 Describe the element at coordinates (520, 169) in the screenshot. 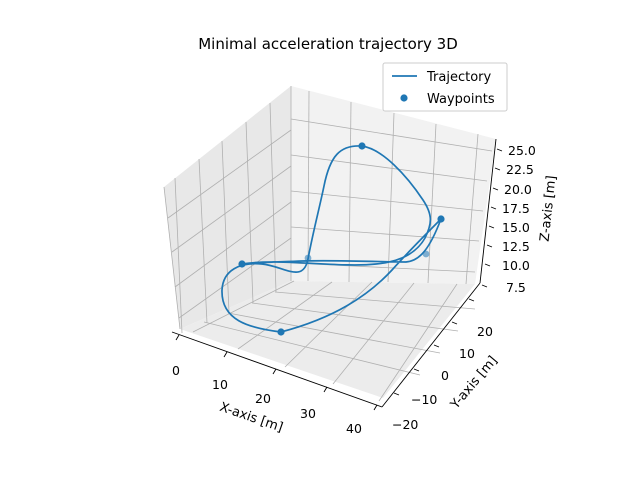

I see `z-tick-label: 22.5` at that location.